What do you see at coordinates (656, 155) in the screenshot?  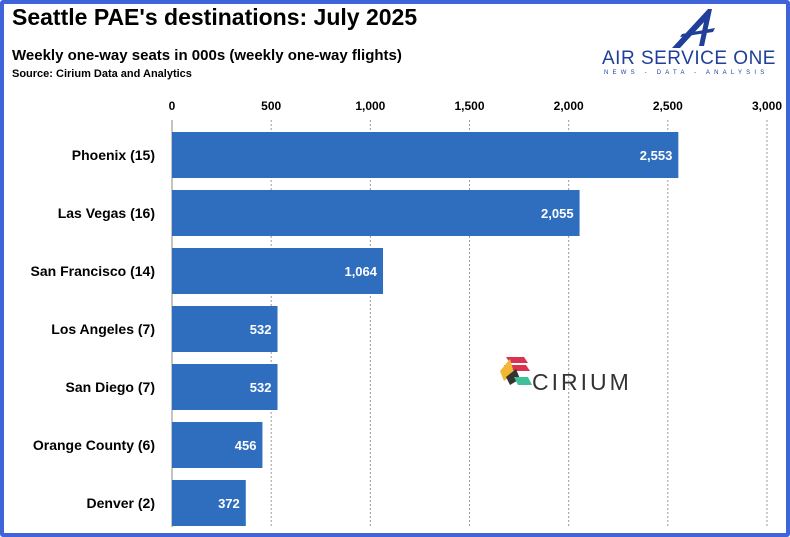 I see `value-label: 2,553` at bounding box center [656, 155].